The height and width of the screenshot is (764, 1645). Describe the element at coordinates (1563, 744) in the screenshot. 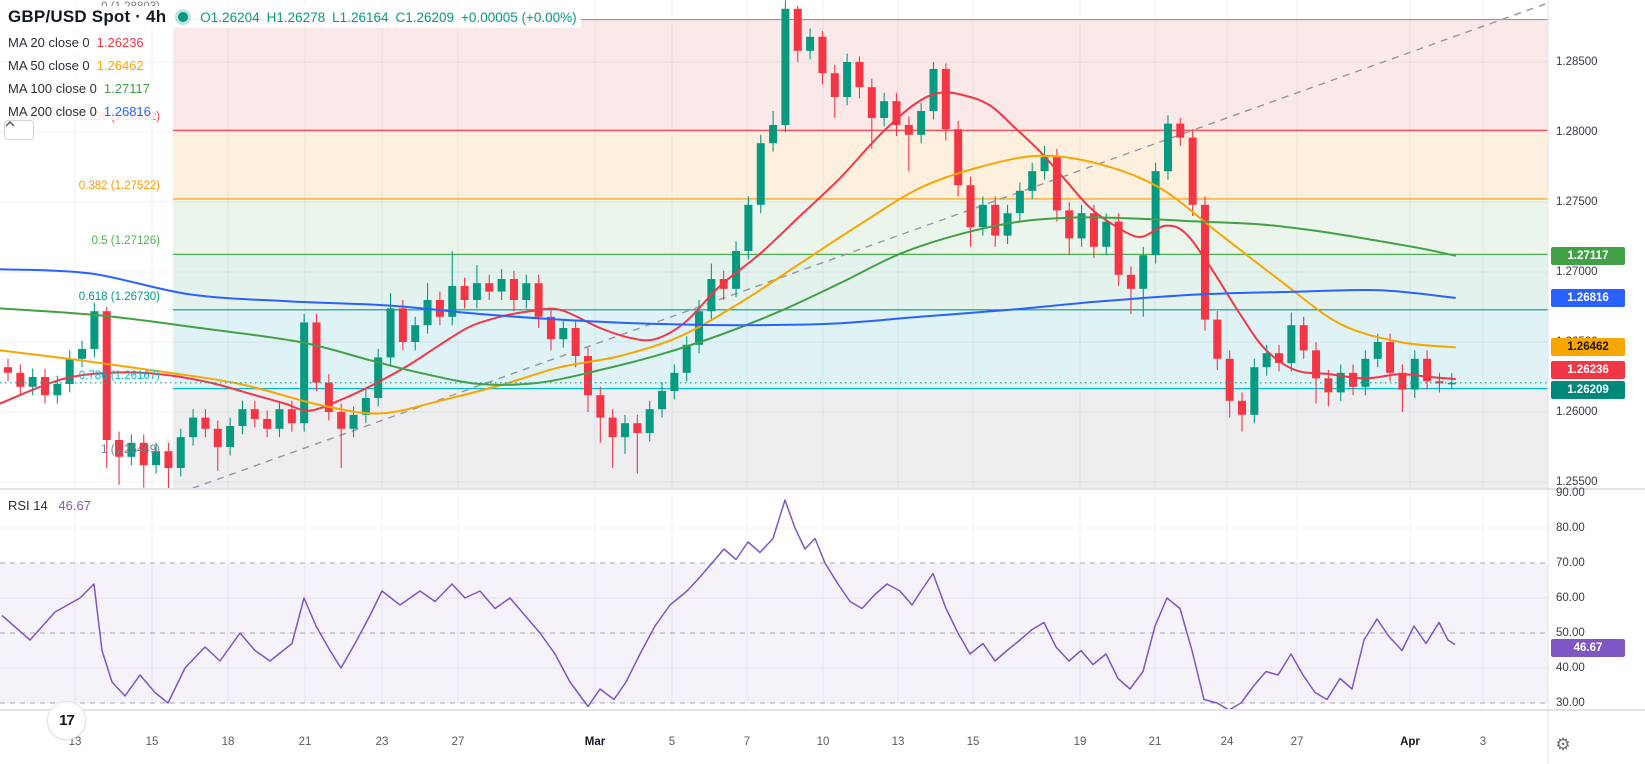

I see `settings-gear-icon: ⚙` at that location.